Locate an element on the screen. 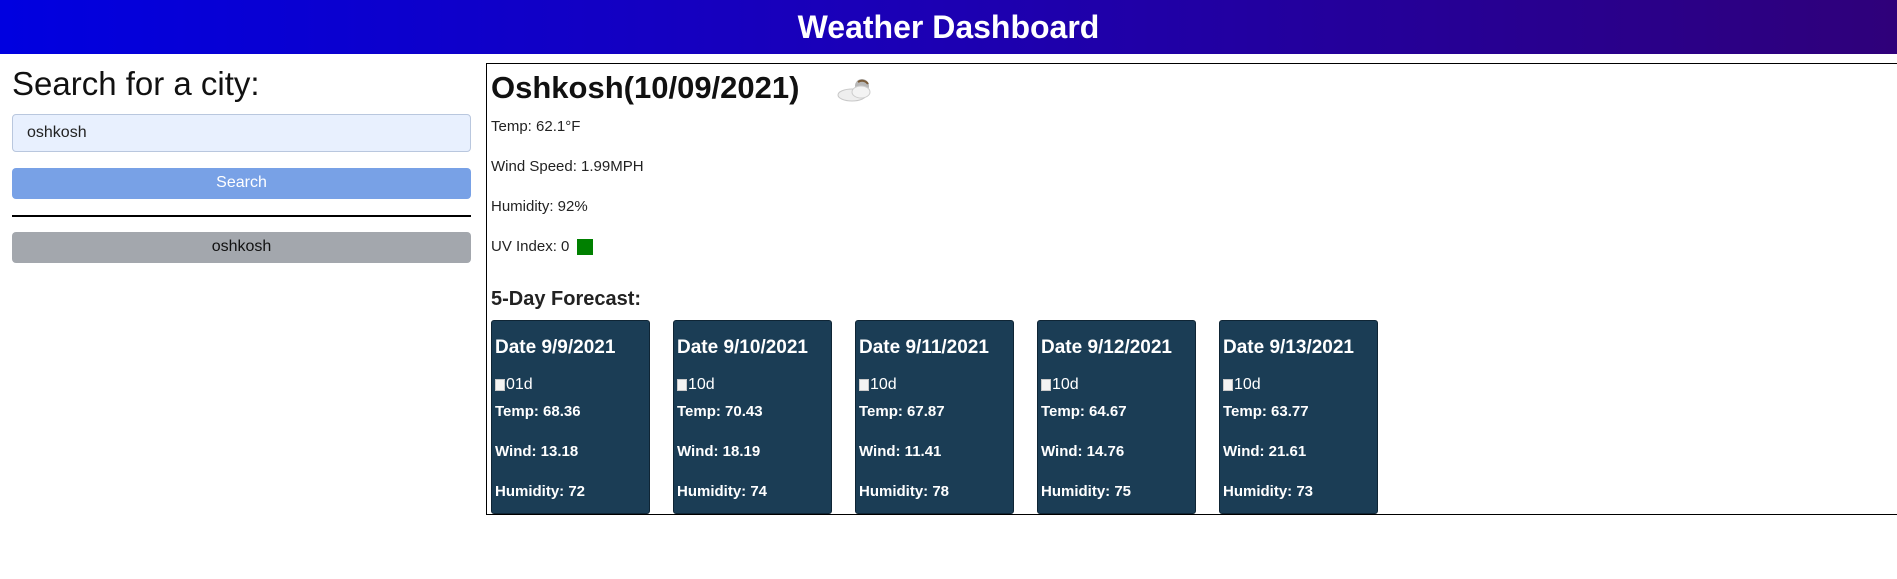 This screenshot has width=1897, height=579. forecast-temp: Temp: 70.43 is located at coordinates (720, 411).